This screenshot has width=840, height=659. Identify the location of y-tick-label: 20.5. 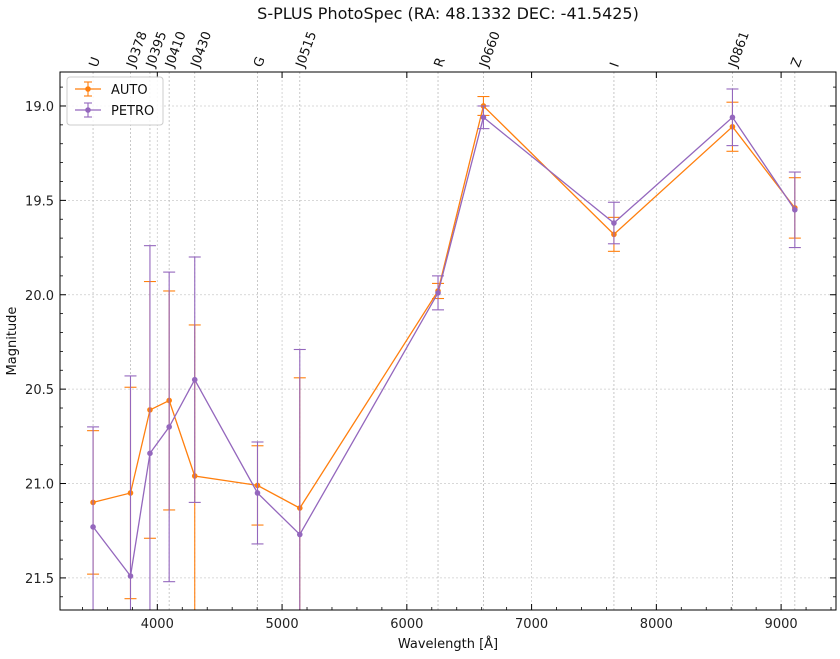
(39, 390).